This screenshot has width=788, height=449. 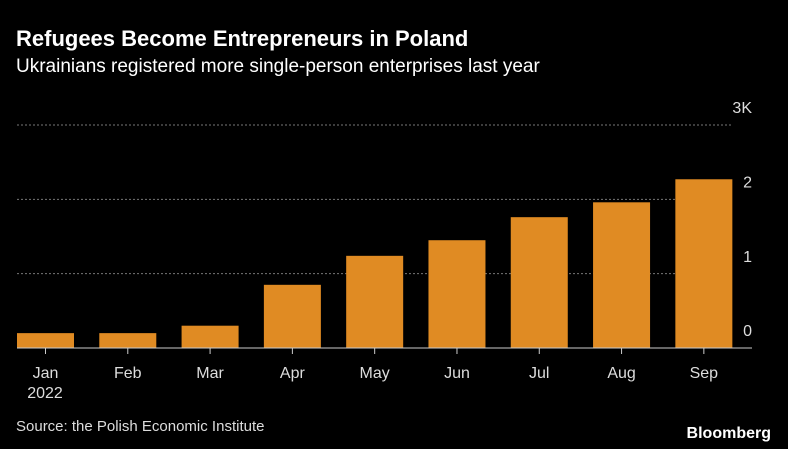 What do you see at coordinates (242, 38) in the screenshot?
I see `chart-title: Refugees Become Entrepreneurs in Poland` at bounding box center [242, 38].